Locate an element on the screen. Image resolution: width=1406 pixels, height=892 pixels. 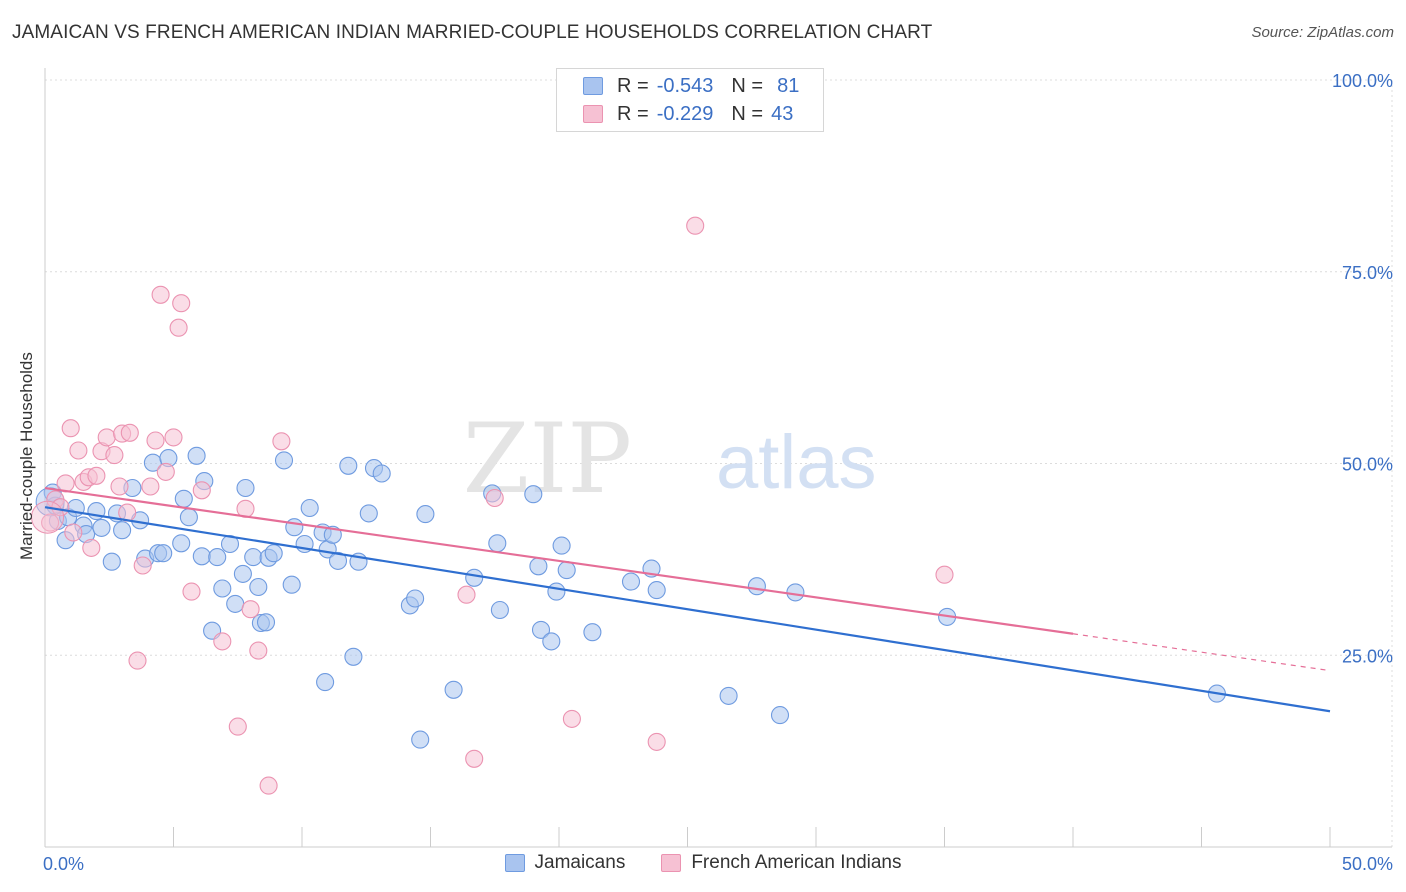
watermark-atlas: atlas is located at coordinates (796, 462).